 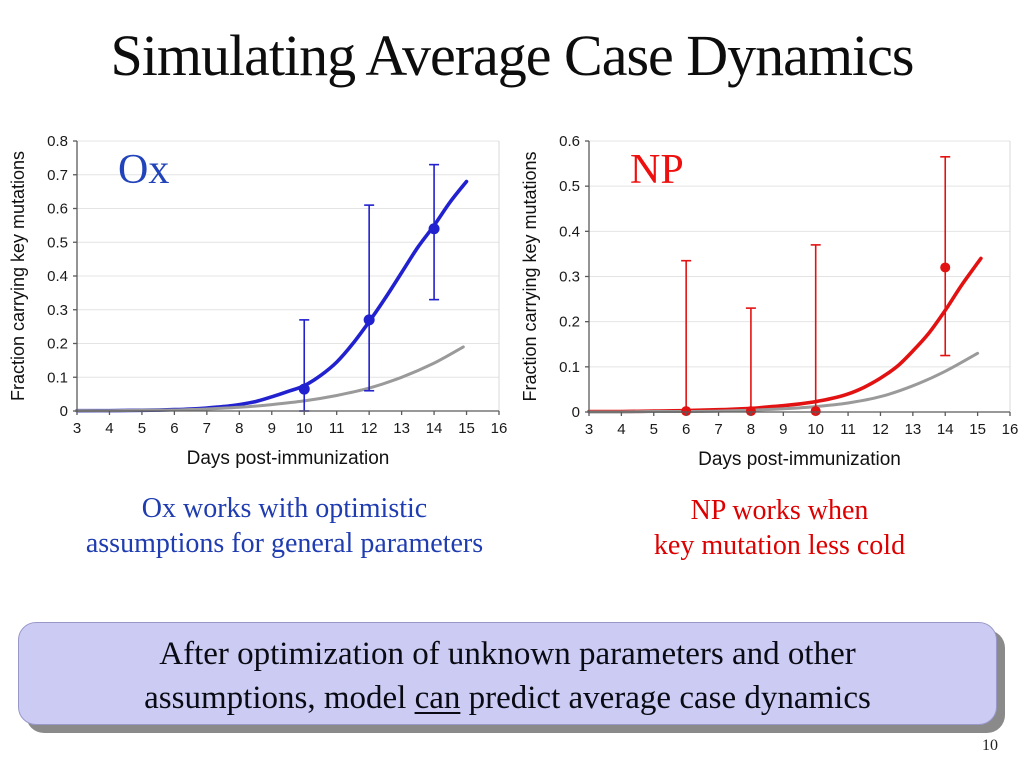 I want to click on callout-line2-after: predict average case dynamics, so click(x=665, y=698).